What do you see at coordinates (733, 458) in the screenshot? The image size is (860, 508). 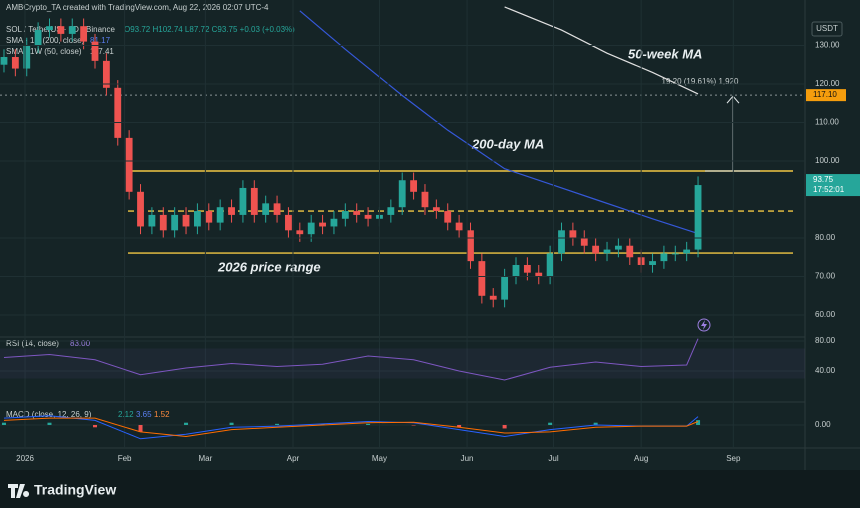 I see `x-tick-label: Sep` at bounding box center [733, 458].